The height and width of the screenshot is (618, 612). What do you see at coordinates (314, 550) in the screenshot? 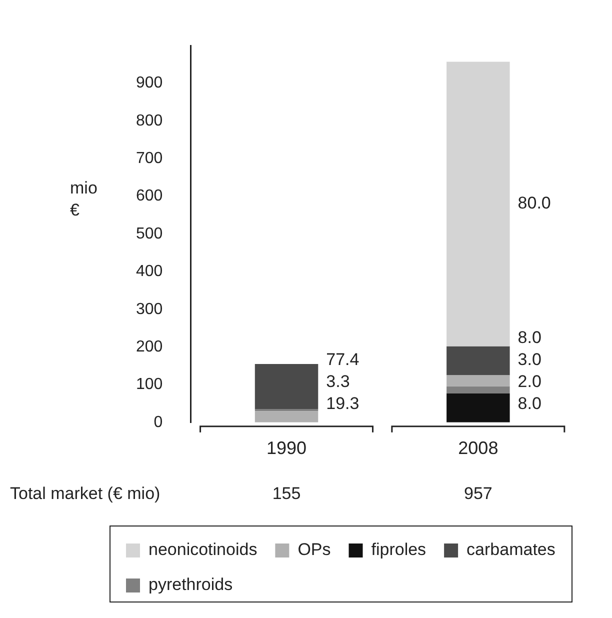
I see `legend-label: OPs` at bounding box center [314, 550].